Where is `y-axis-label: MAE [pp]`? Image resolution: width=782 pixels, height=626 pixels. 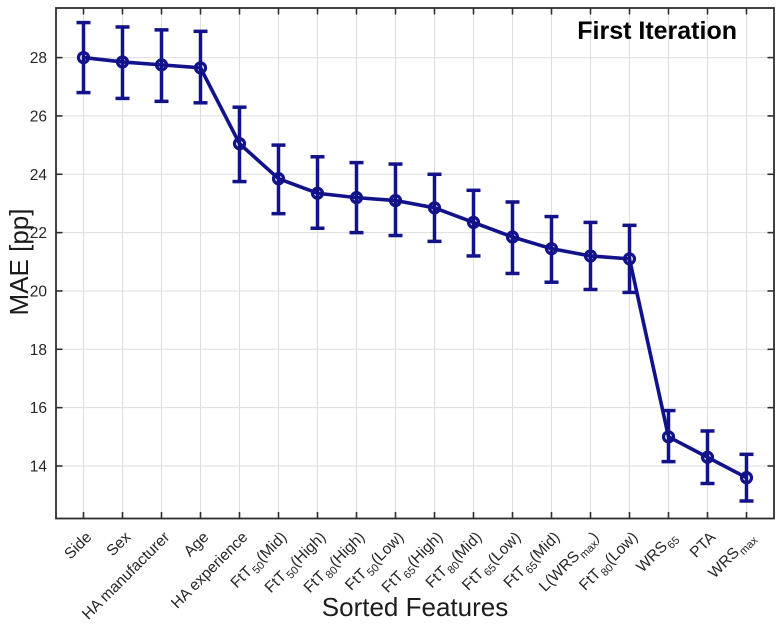
y-axis-label: MAE [pp] is located at coordinates (19, 262).